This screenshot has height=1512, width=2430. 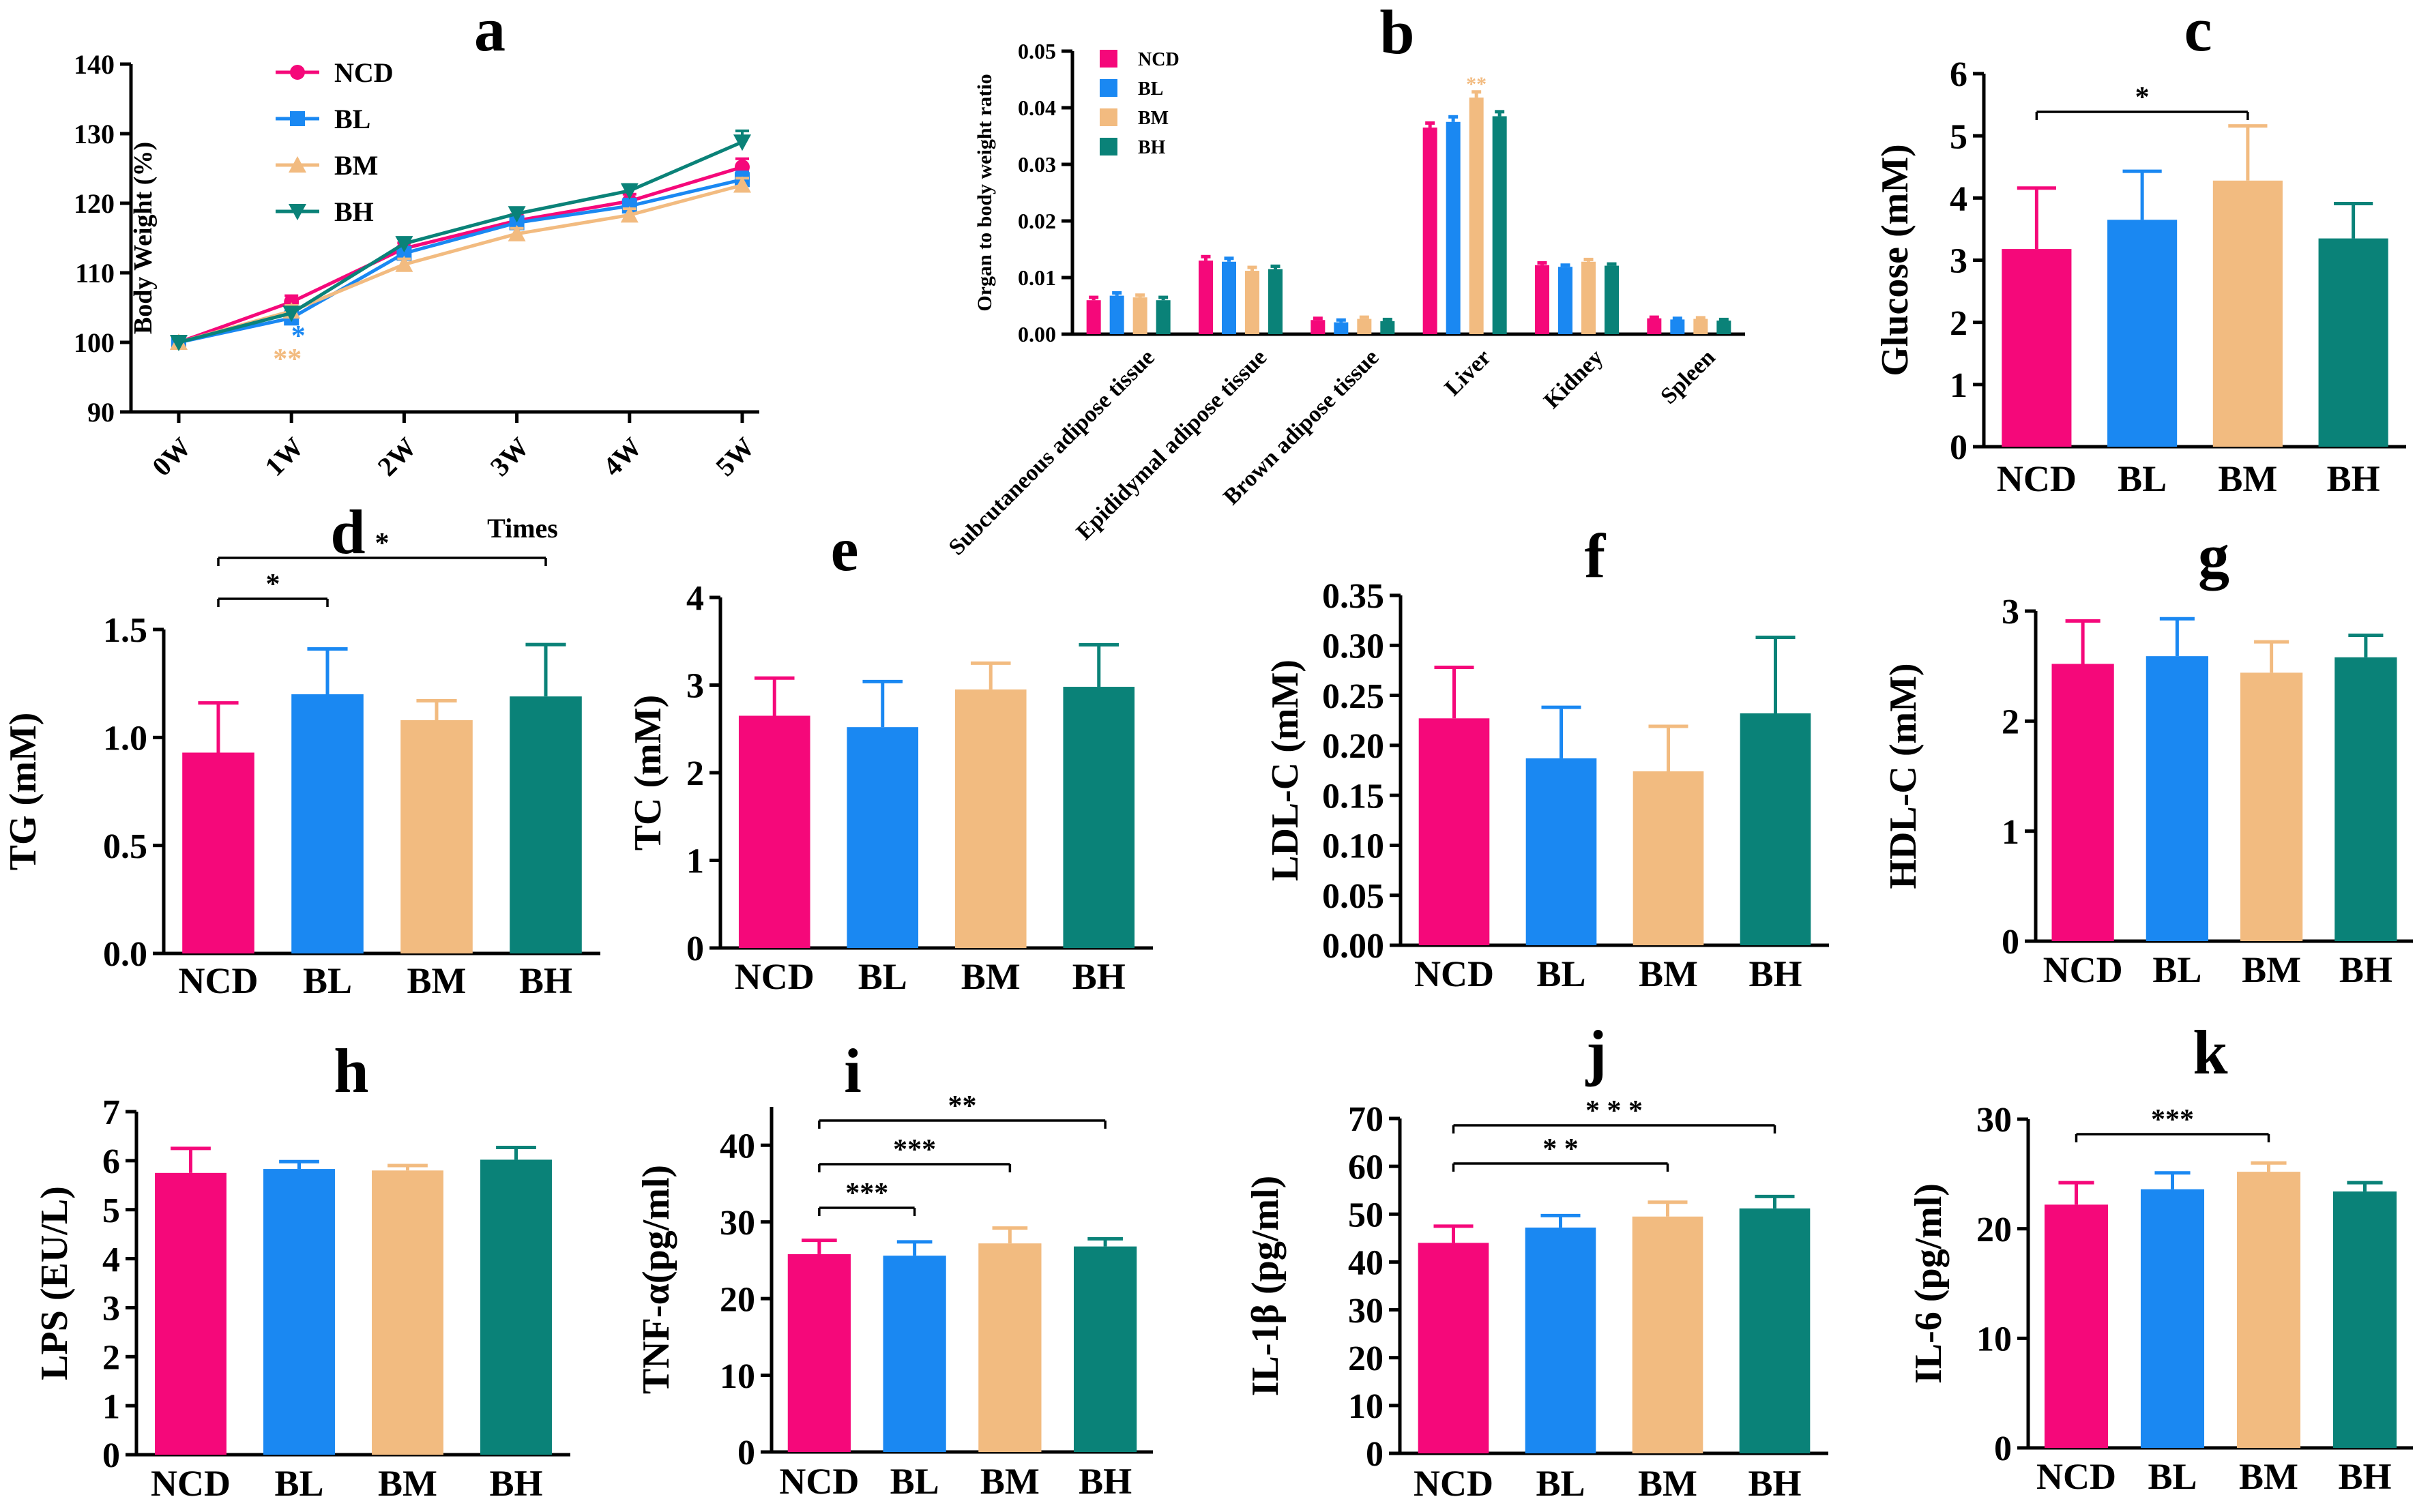 I want to click on significance-stars: ***, so click(x=866, y=1193).